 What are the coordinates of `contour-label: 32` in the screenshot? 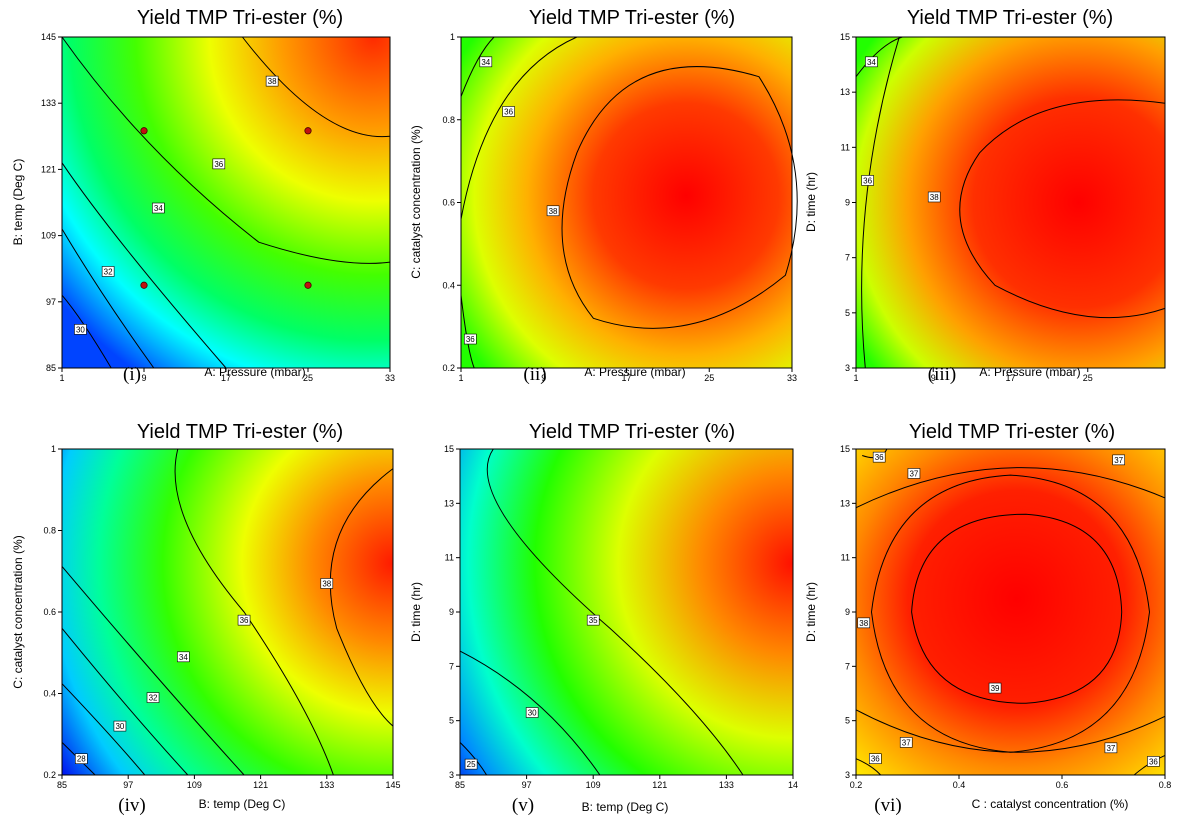 It's located at (153, 697).